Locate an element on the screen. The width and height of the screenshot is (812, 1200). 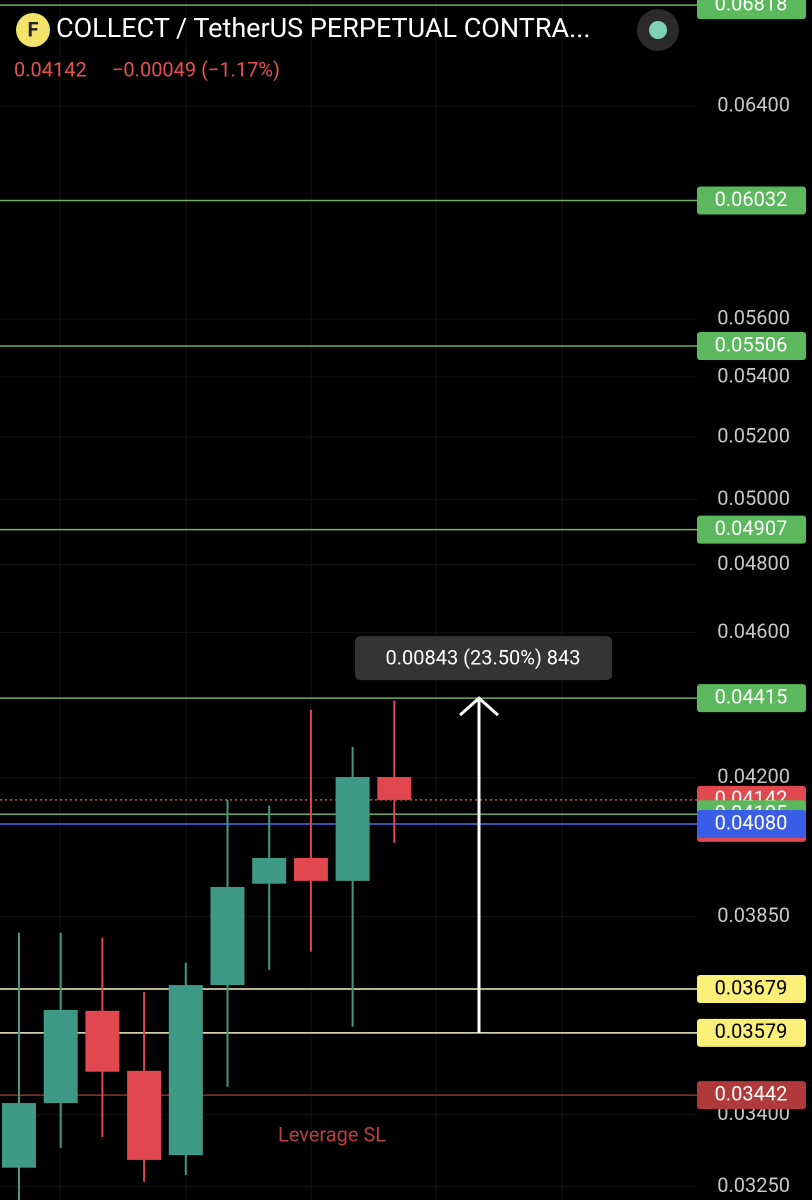
price-box-label: 0.04080 is located at coordinates (751, 822).